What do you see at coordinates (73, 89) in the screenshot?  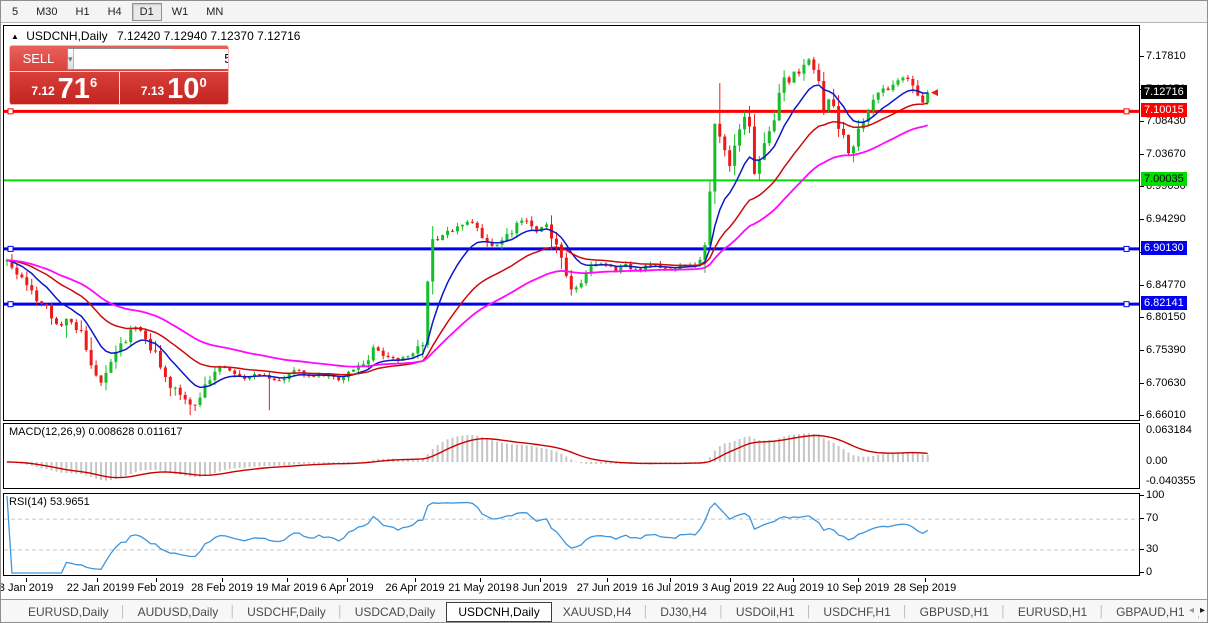 I see `sell-price-big: 71` at bounding box center [73, 89].